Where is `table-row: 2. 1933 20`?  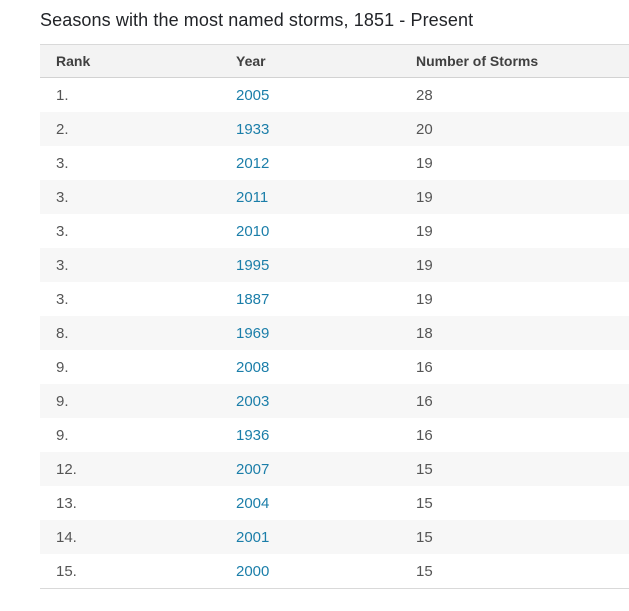
table-row: 2. 1933 20 is located at coordinates (334, 129).